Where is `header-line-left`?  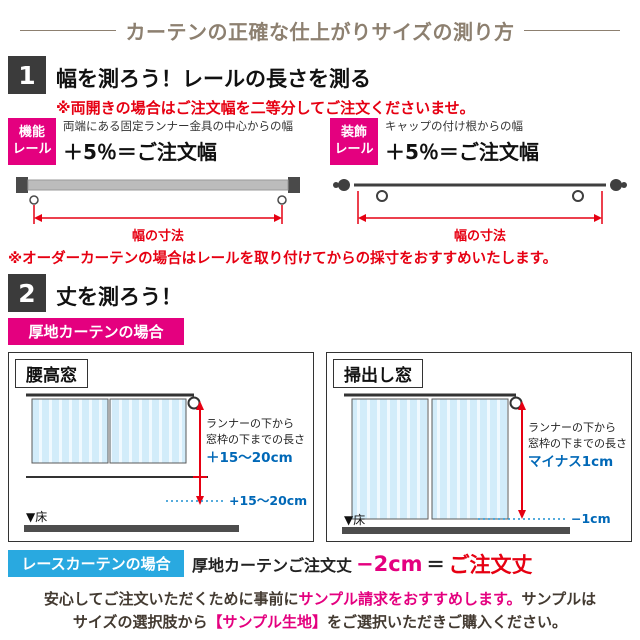
header-line-left is located at coordinates (67, 30).